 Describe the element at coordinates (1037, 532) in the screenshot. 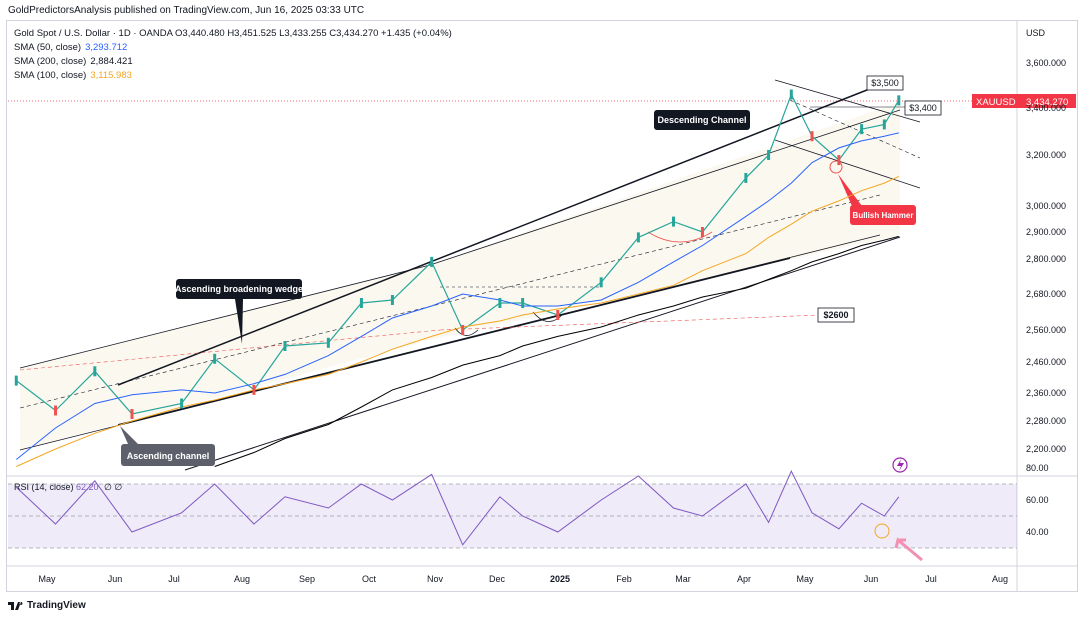

I see `rsi-tick-label: 40.00` at that location.